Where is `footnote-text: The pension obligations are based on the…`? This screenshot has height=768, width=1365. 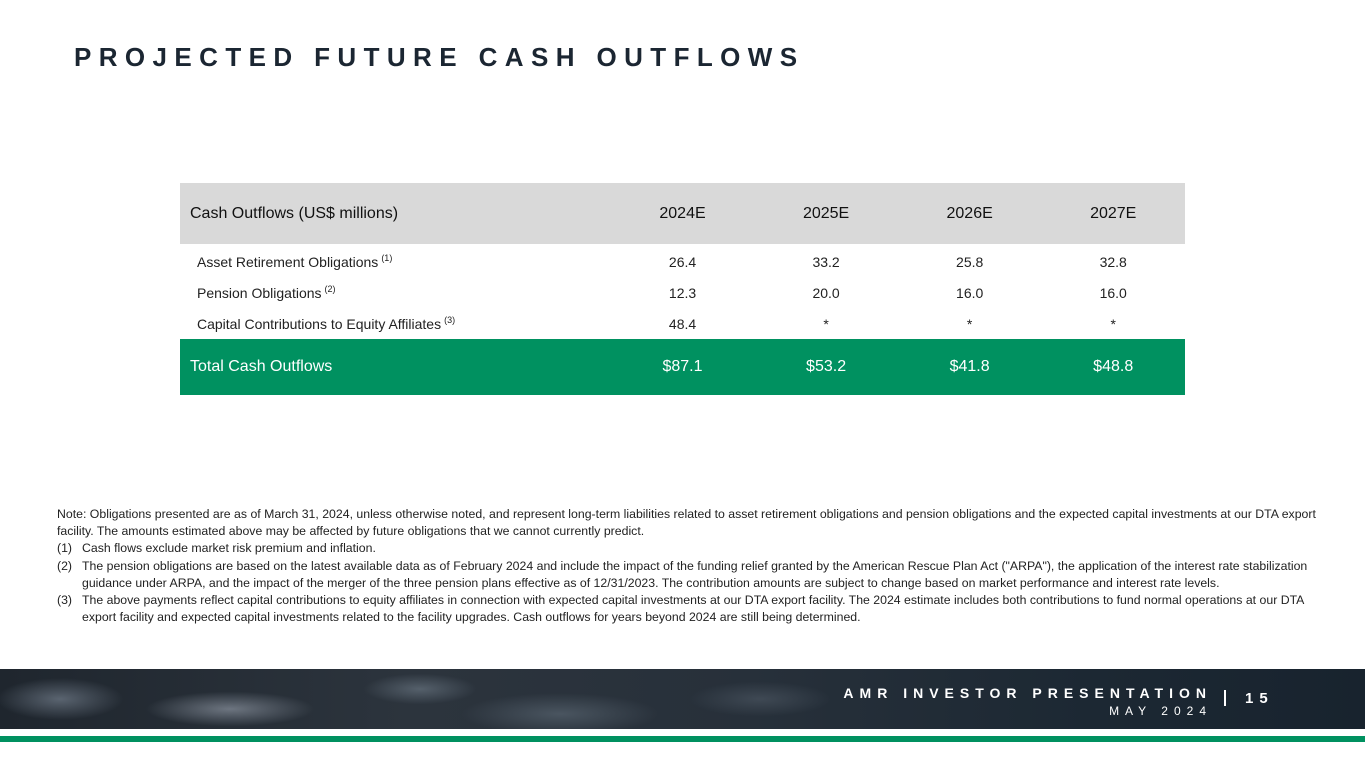 footnote-text: The pension obligations are based on the… is located at coordinates (695, 574).